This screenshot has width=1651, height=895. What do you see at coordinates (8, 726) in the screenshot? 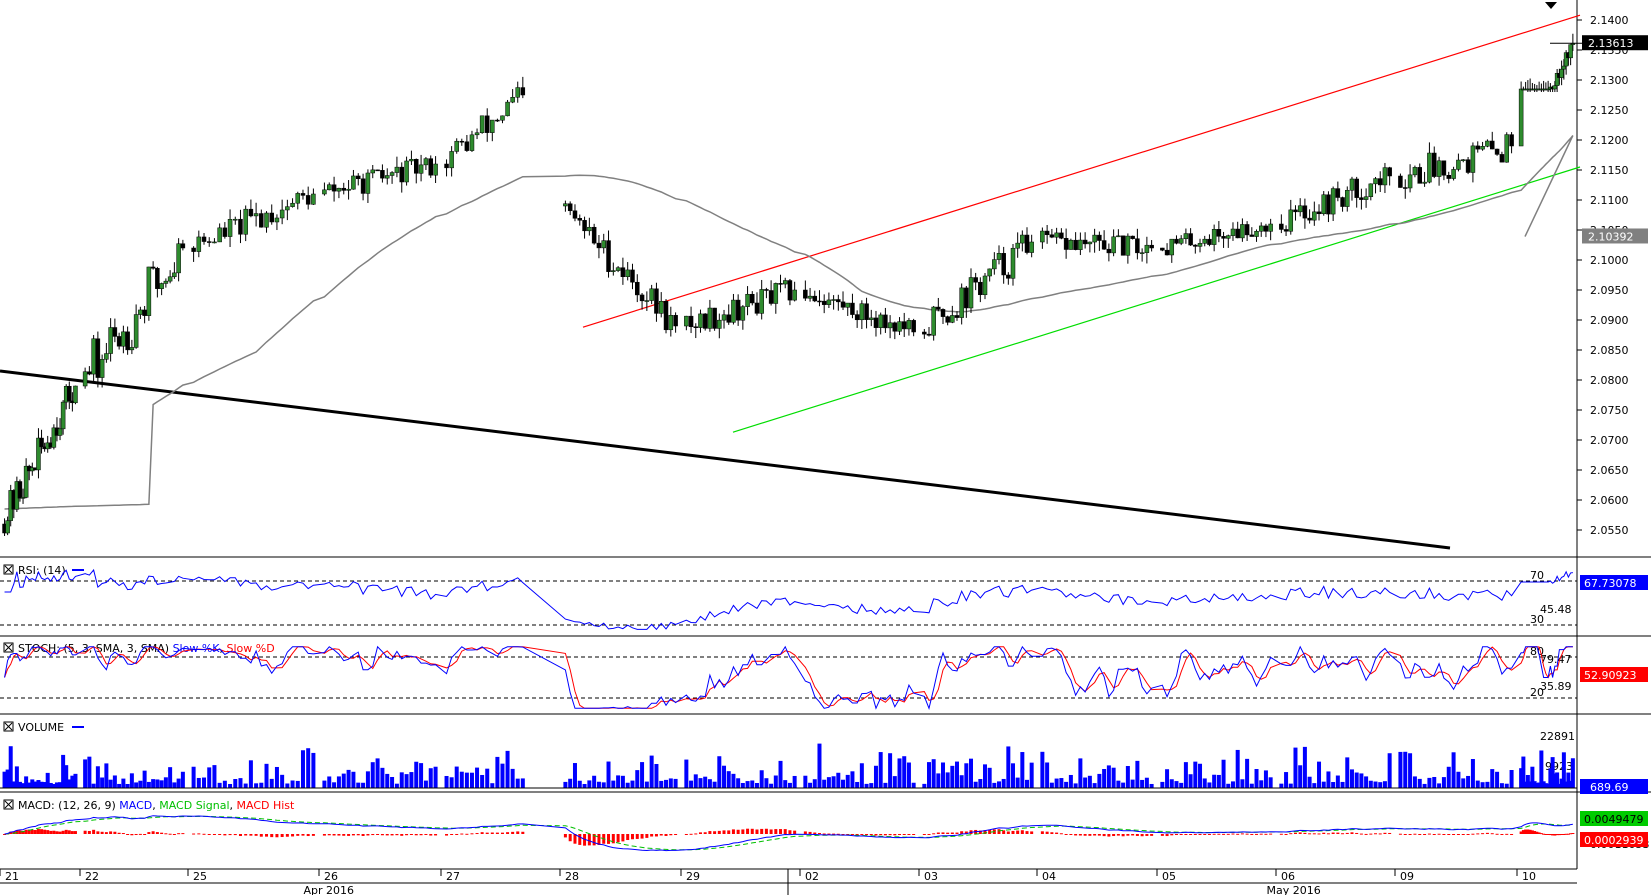
I see `volume-close-icon` at bounding box center [8, 726].